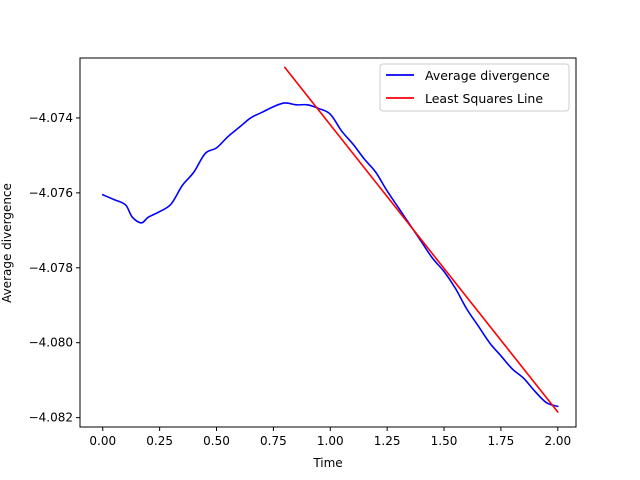  I want to click on y-tick-label: −4.076, so click(51, 193).